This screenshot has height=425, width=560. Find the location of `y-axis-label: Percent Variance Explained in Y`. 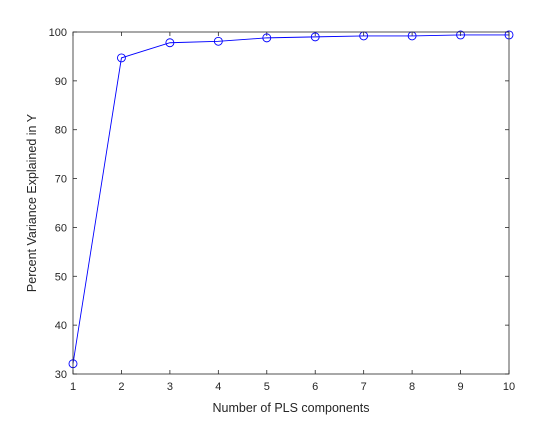

y-axis-label: Percent Variance Explained in Y is located at coordinates (32, 202).